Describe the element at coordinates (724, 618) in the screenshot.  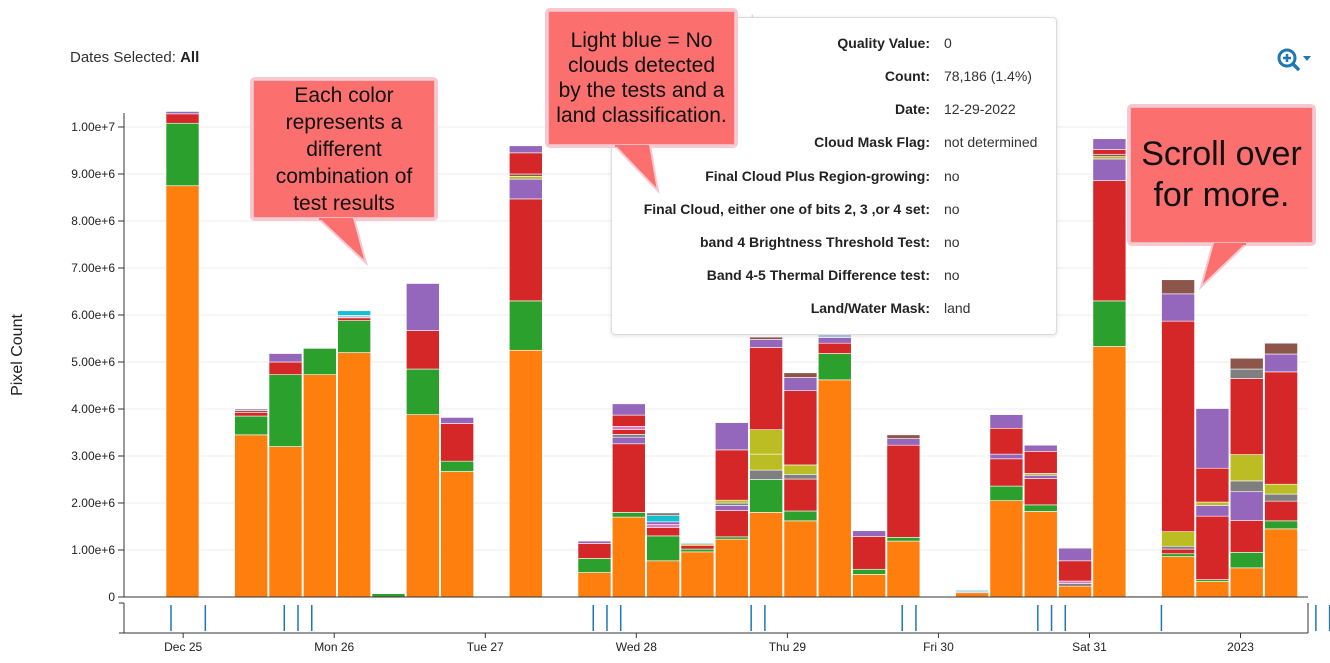
I see `range-navigator` at that location.